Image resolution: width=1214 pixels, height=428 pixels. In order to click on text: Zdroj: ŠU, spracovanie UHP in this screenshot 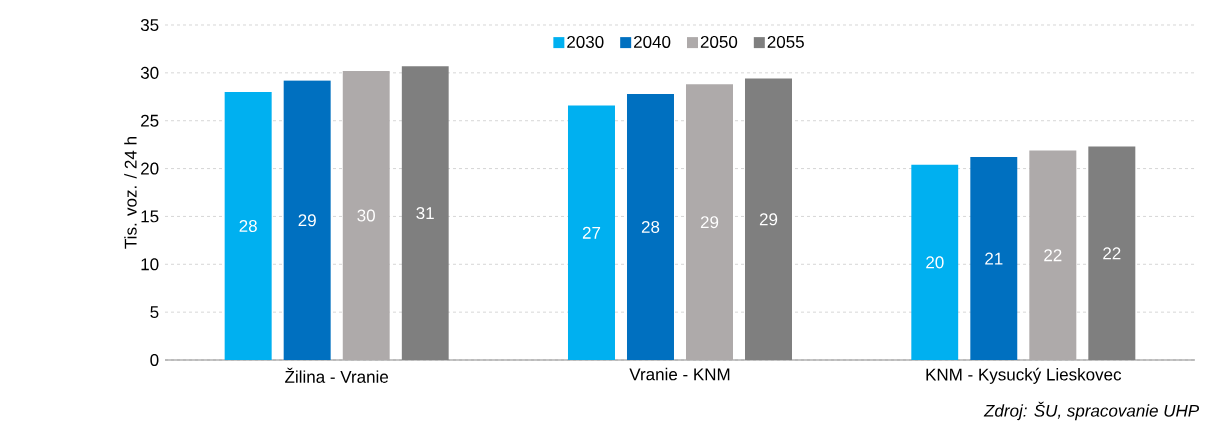, I will do `click(1091, 411)`.